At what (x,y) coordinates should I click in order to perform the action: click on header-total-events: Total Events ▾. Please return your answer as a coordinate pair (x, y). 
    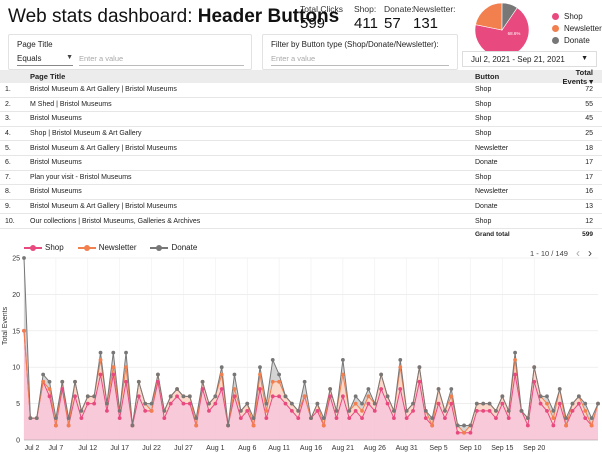
    Looking at the image, I should click on (576, 77).